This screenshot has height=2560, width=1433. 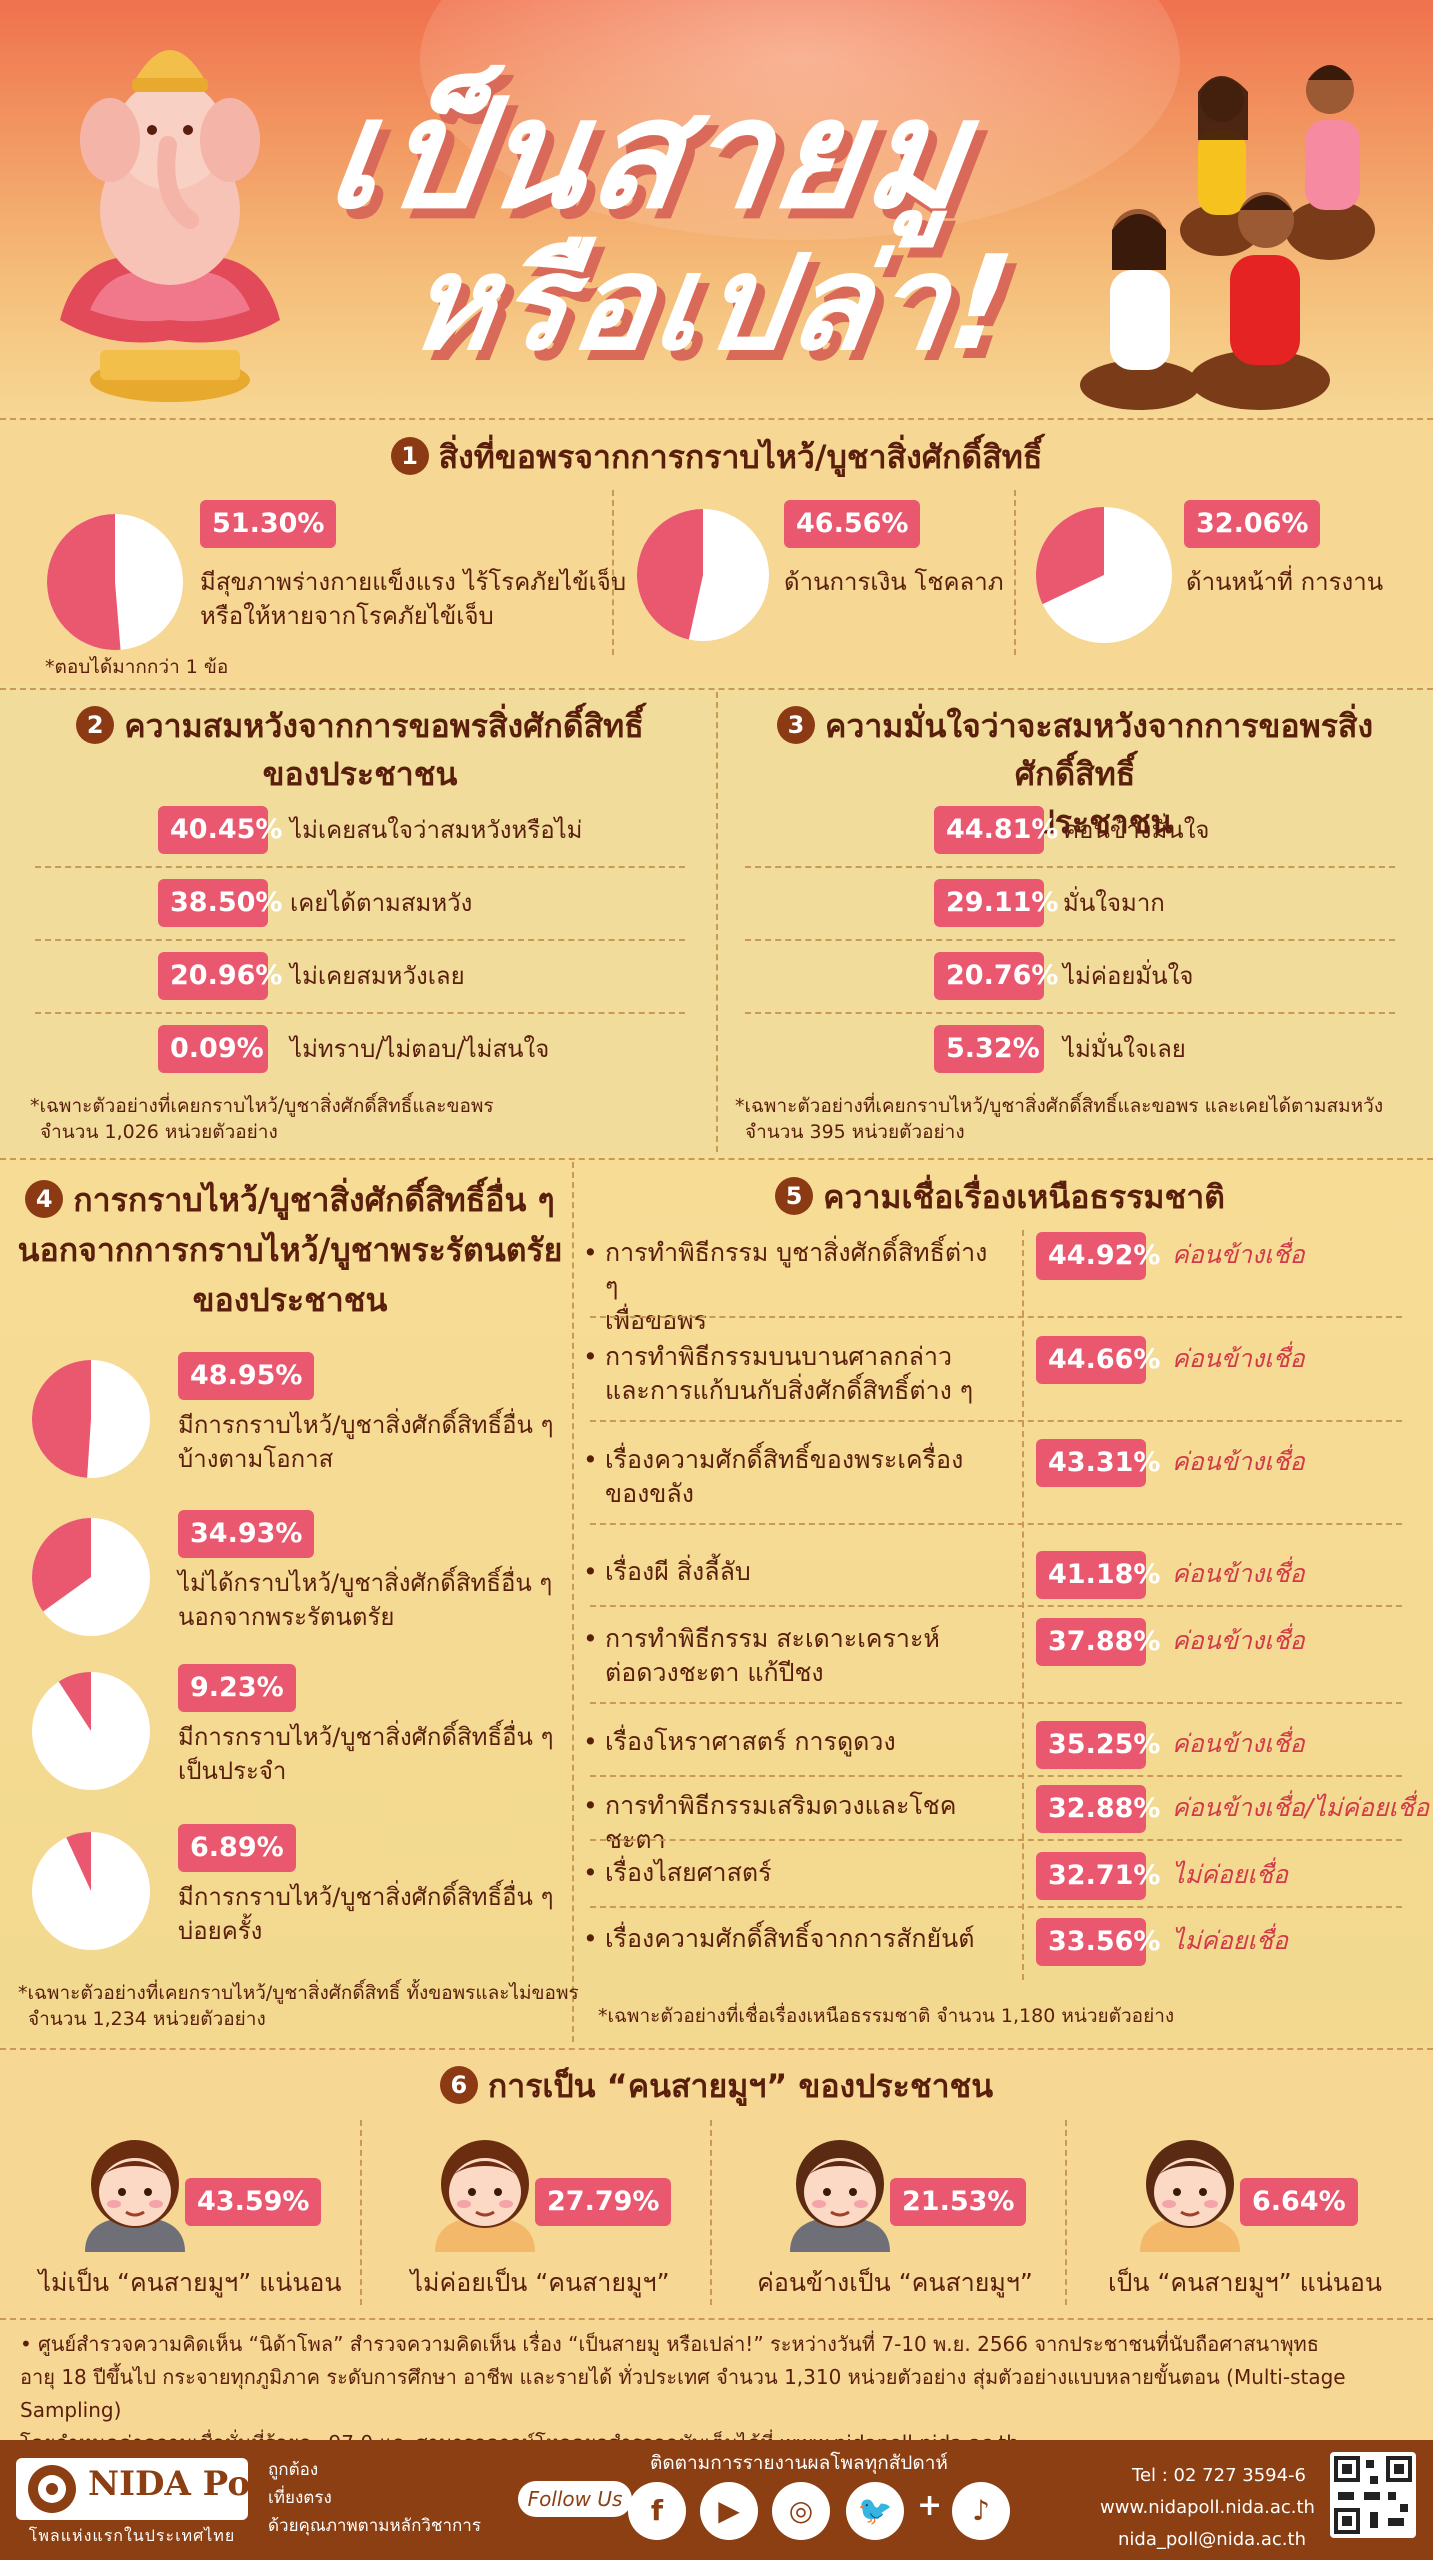 What do you see at coordinates (989, 1049) in the screenshot?
I see `confidence-value: 5.32%` at bounding box center [989, 1049].